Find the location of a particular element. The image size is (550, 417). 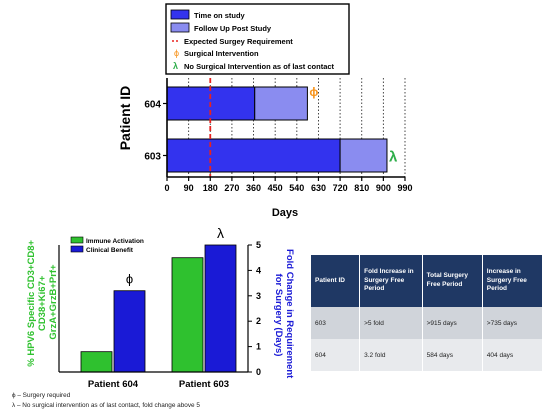

category-tick-label: Patient 604 is located at coordinates (113, 384).